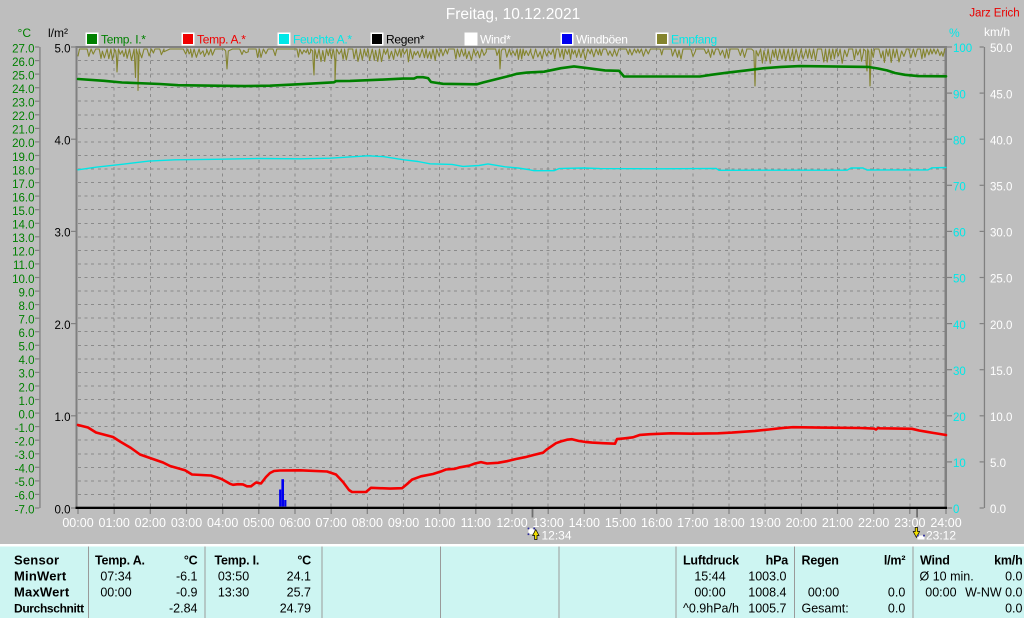 Image resolution: width=1024 pixels, height=618 pixels. What do you see at coordinates (873, 523) in the screenshot?
I see `svg-text: 22:00` at bounding box center [873, 523].